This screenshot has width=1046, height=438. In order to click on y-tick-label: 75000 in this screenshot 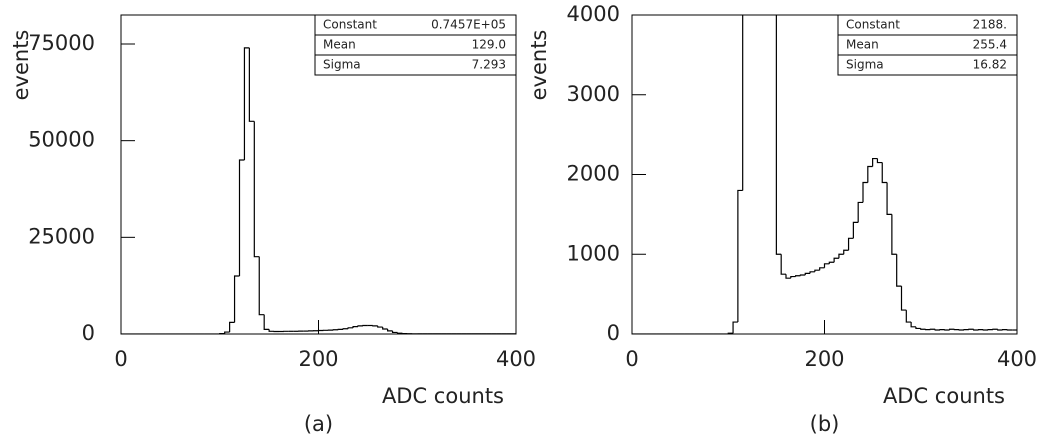, I will do `click(61, 43)`.